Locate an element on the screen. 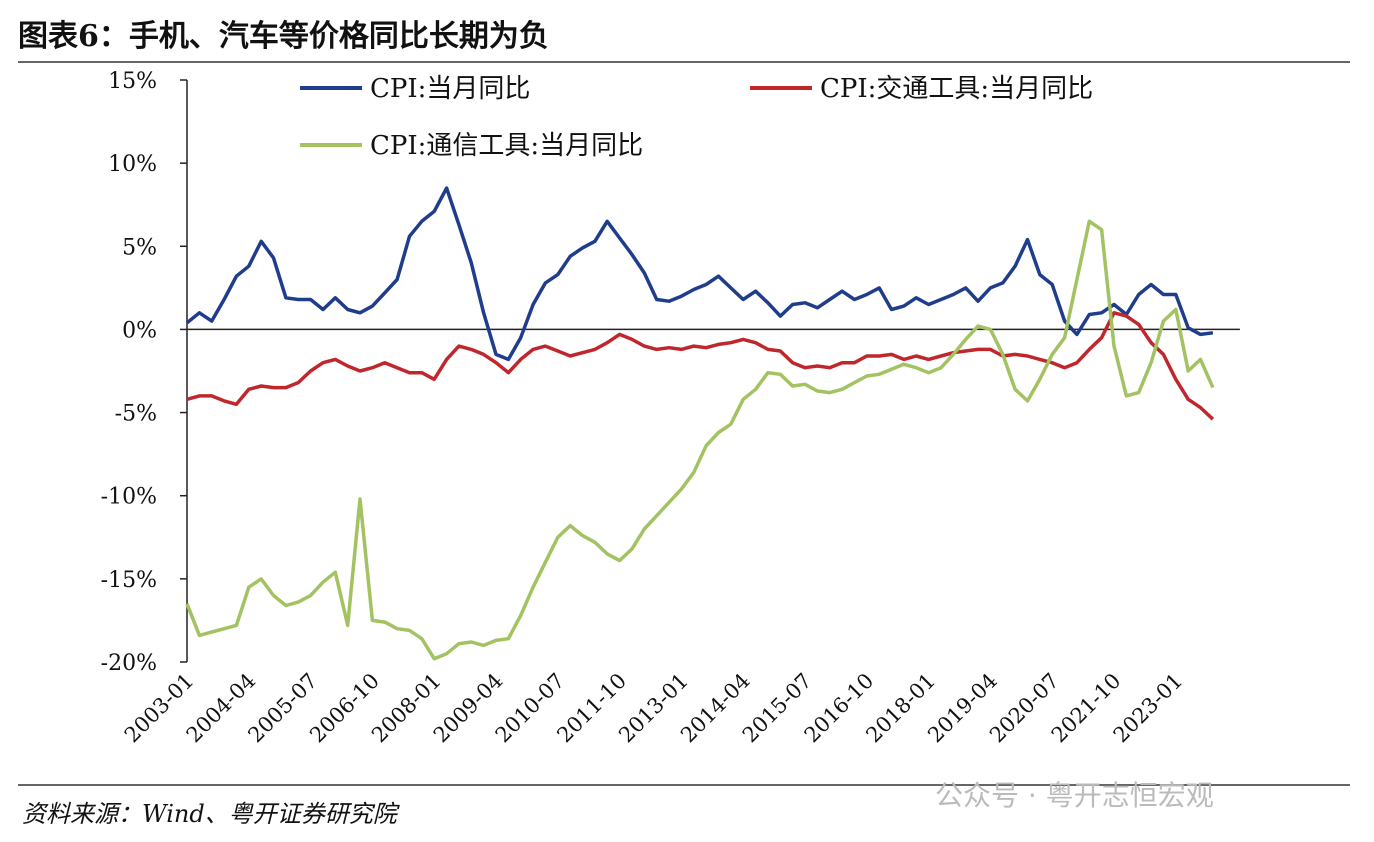 The width and height of the screenshot is (1374, 842). y-tick-label: -15% is located at coordinates (129, 580).